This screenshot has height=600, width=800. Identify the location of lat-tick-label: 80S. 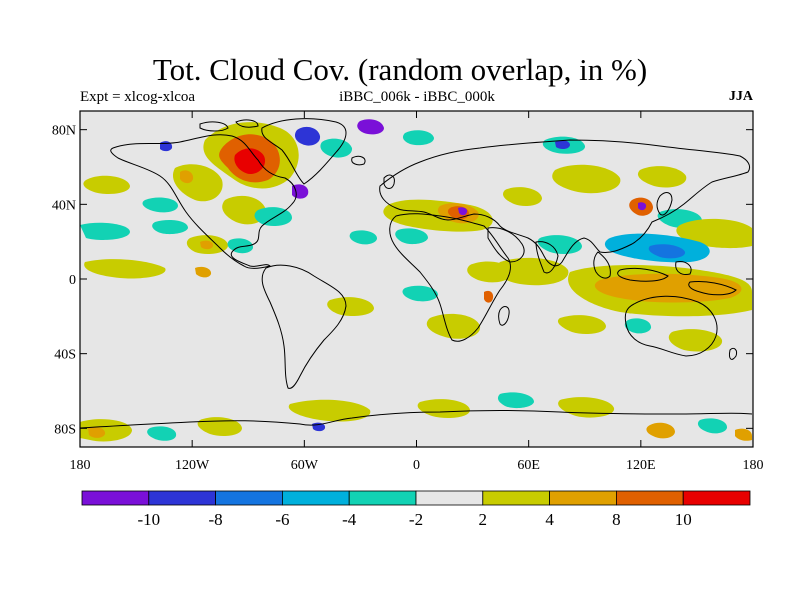
(65, 429).